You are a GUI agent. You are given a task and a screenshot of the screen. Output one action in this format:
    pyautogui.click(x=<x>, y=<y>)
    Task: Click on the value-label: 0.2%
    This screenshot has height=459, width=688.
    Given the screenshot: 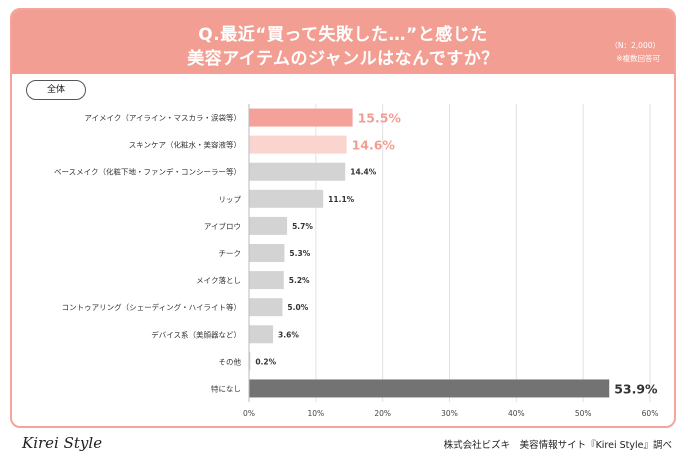 What is the action you would take?
    pyautogui.click(x=265, y=361)
    